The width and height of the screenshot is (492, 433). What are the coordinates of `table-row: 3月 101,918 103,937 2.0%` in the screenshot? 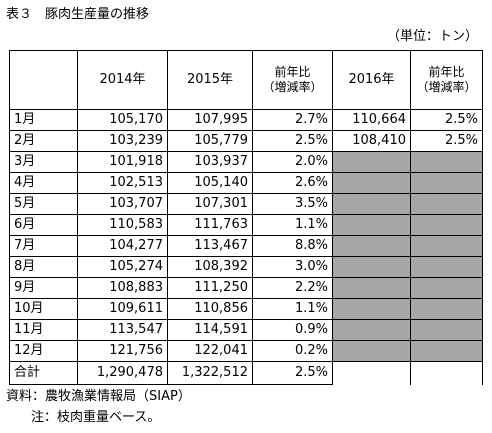 It's located at (246, 162).